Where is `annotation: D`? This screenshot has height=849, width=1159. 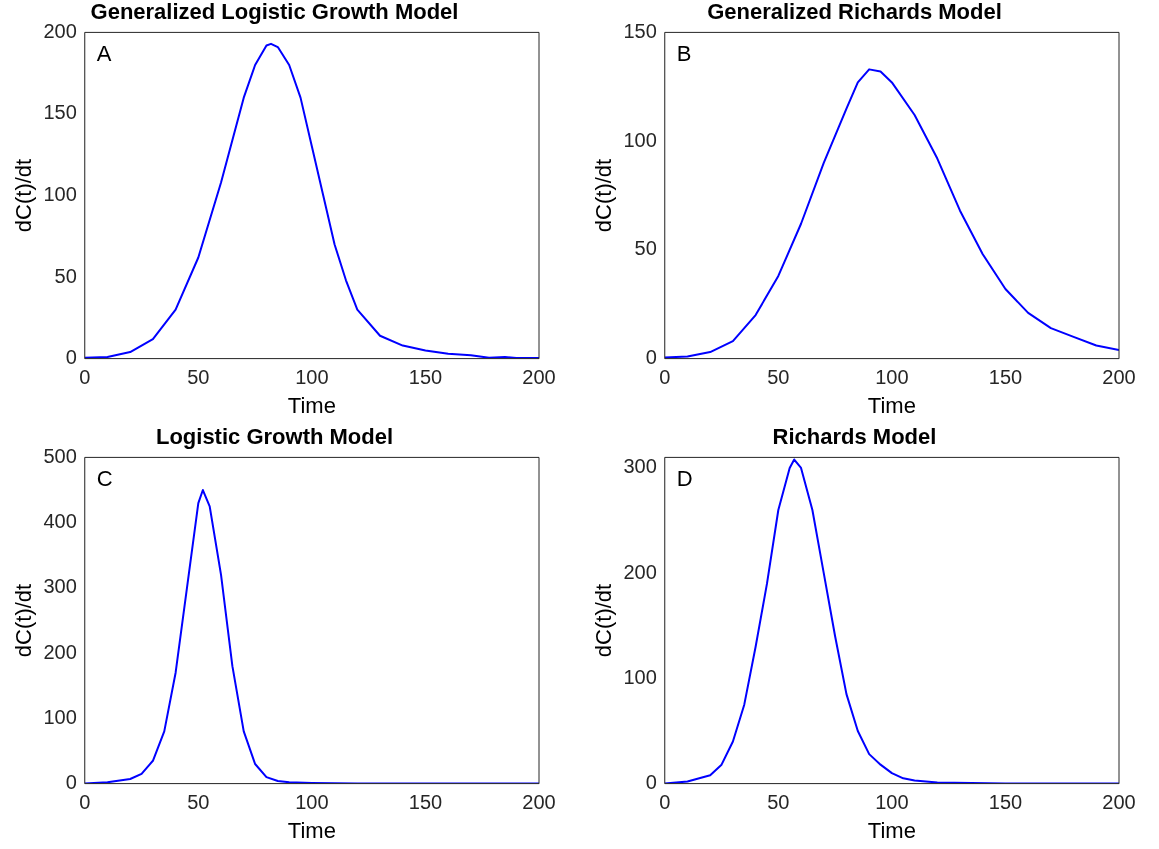
annotation: D is located at coordinates (684, 479).